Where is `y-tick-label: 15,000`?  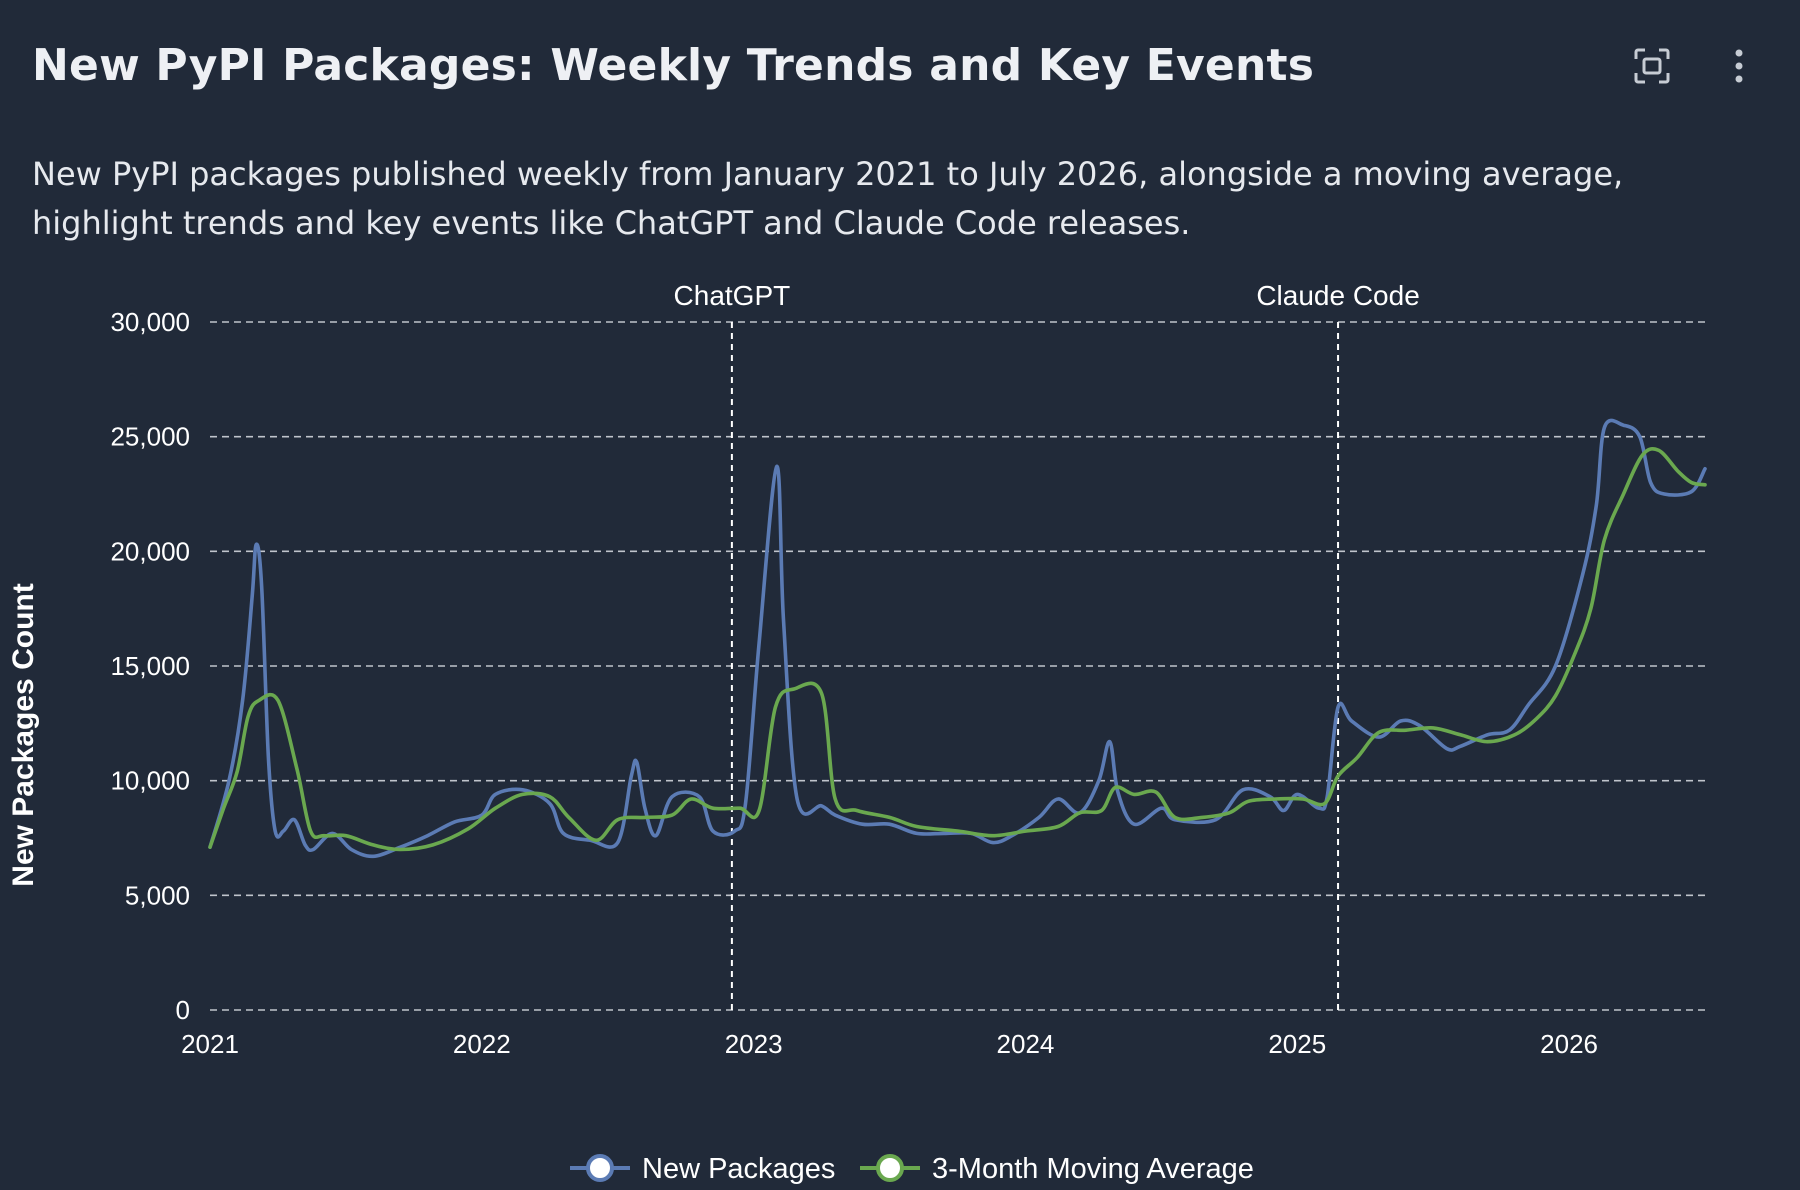
y-tick-label: 15,000 is located at coordinates (150, 666).